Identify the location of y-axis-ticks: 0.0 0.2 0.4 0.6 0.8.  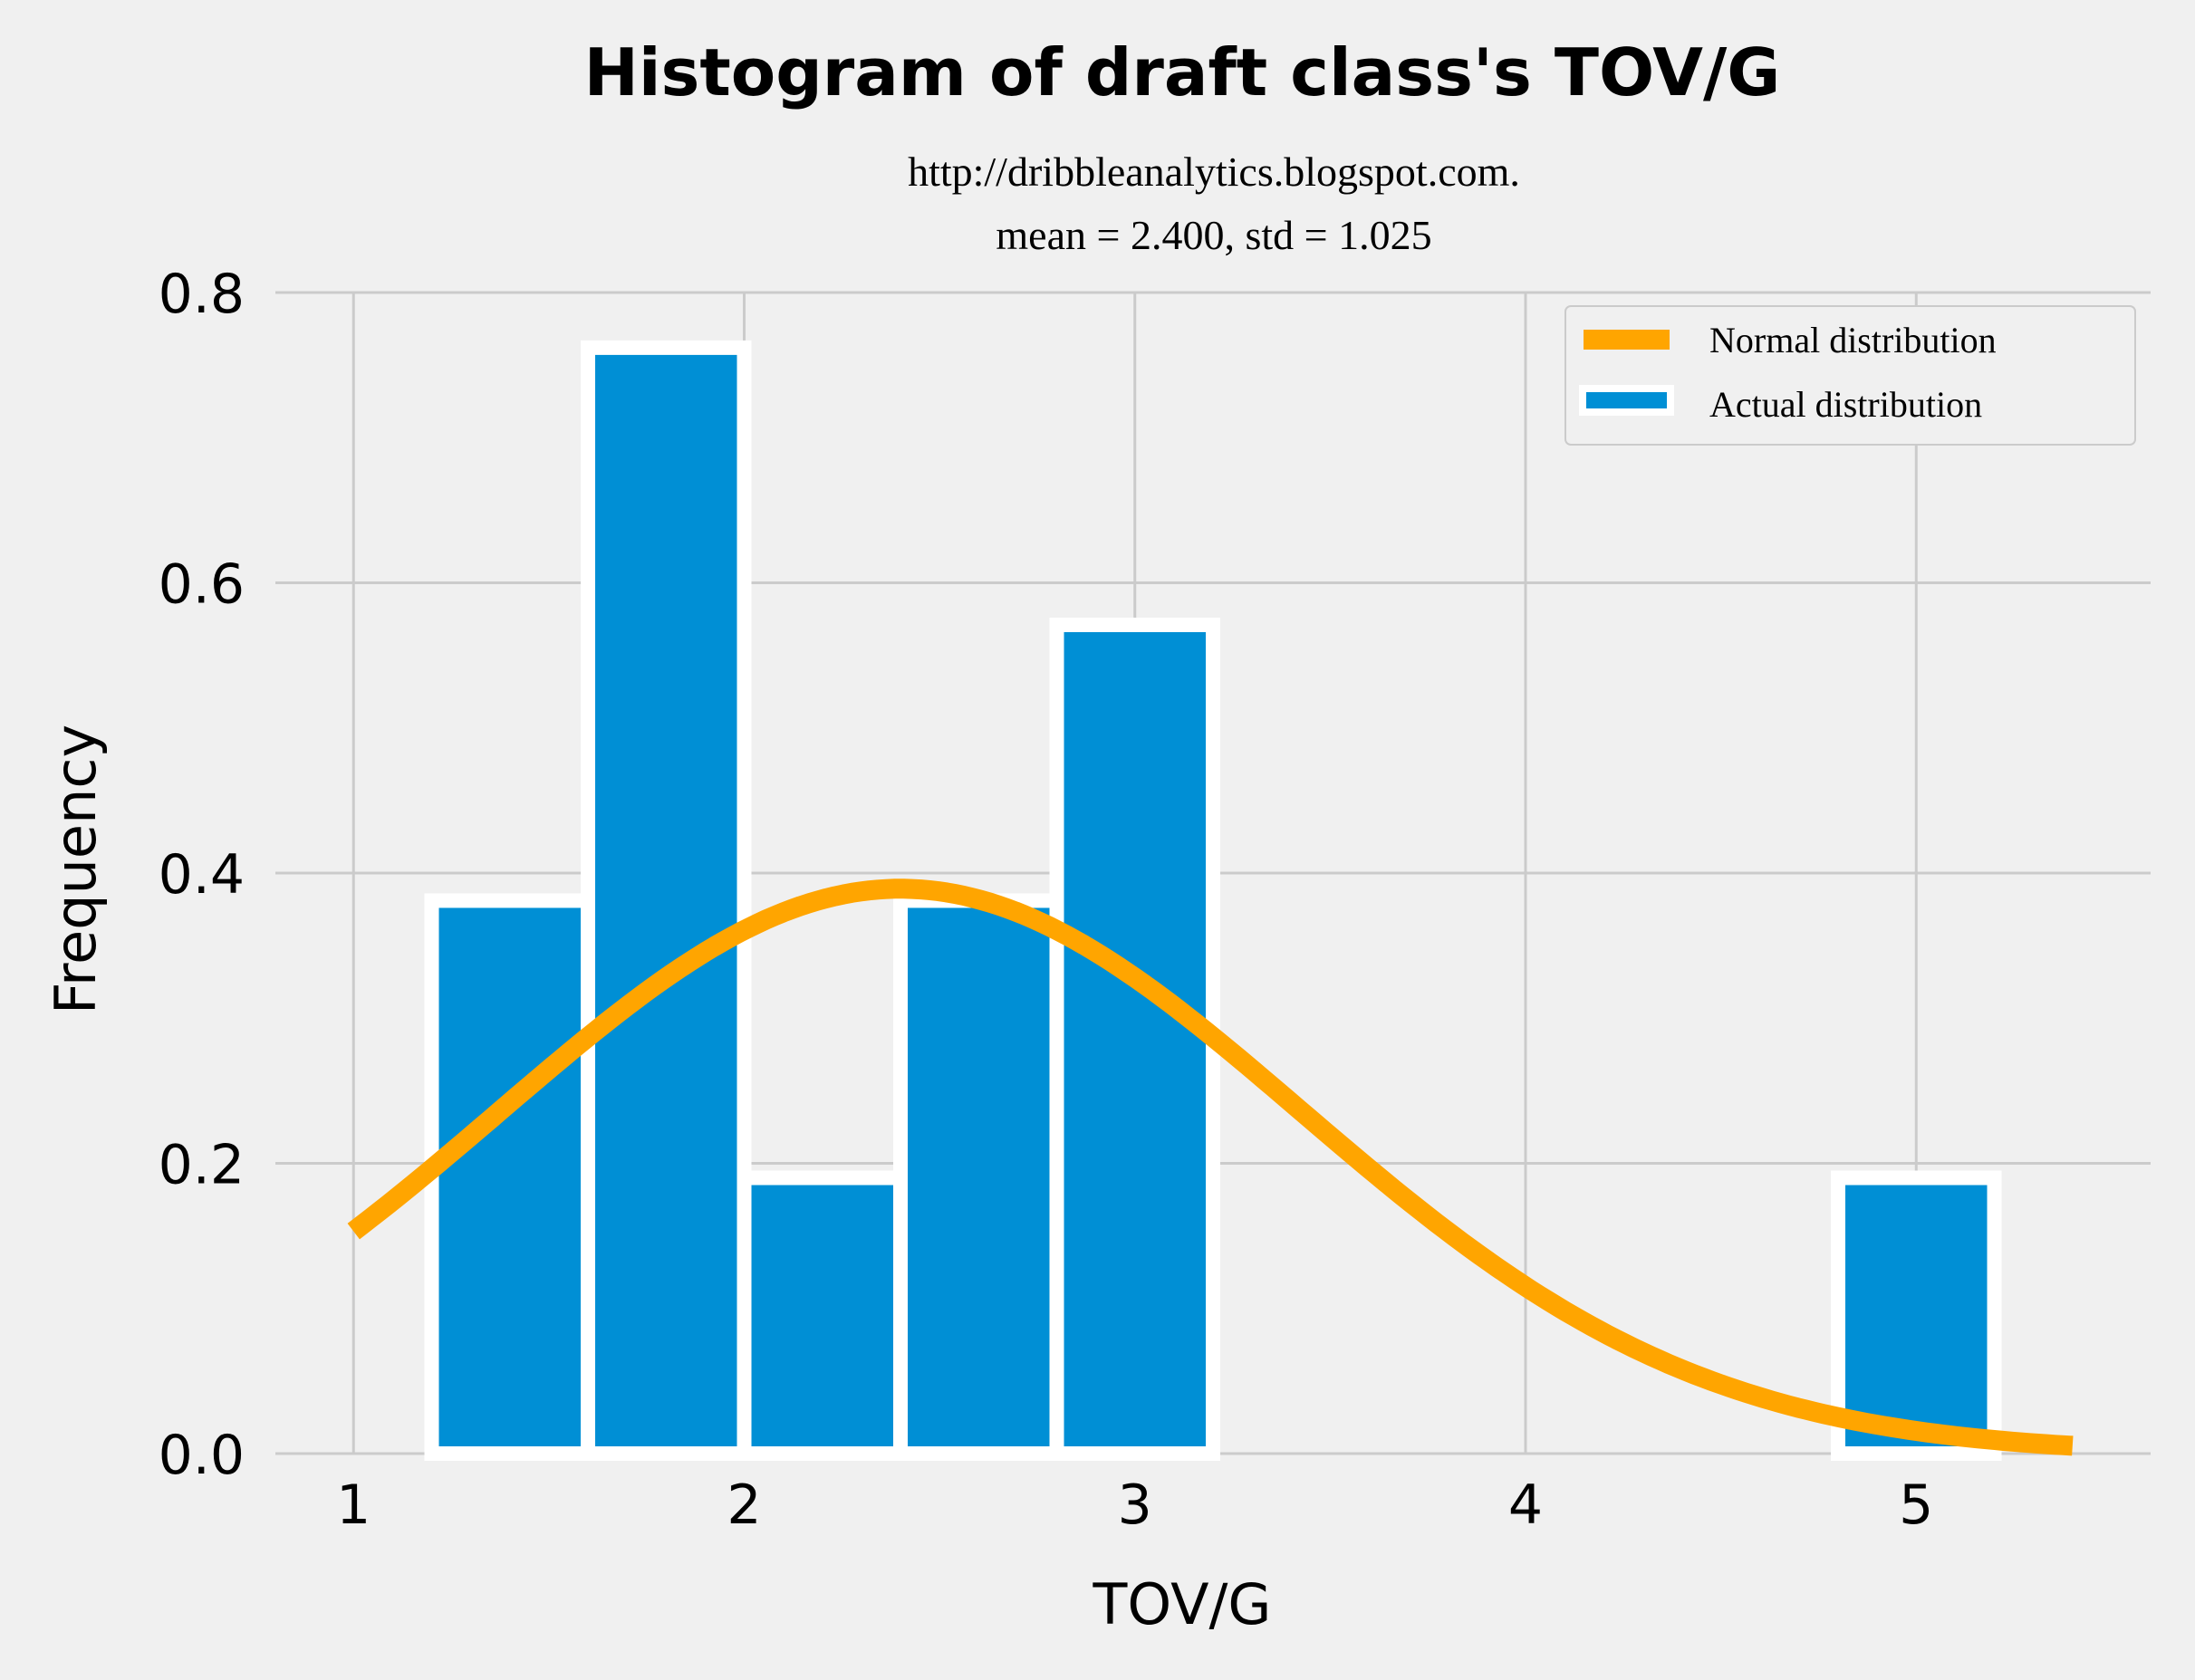
(202, 875).